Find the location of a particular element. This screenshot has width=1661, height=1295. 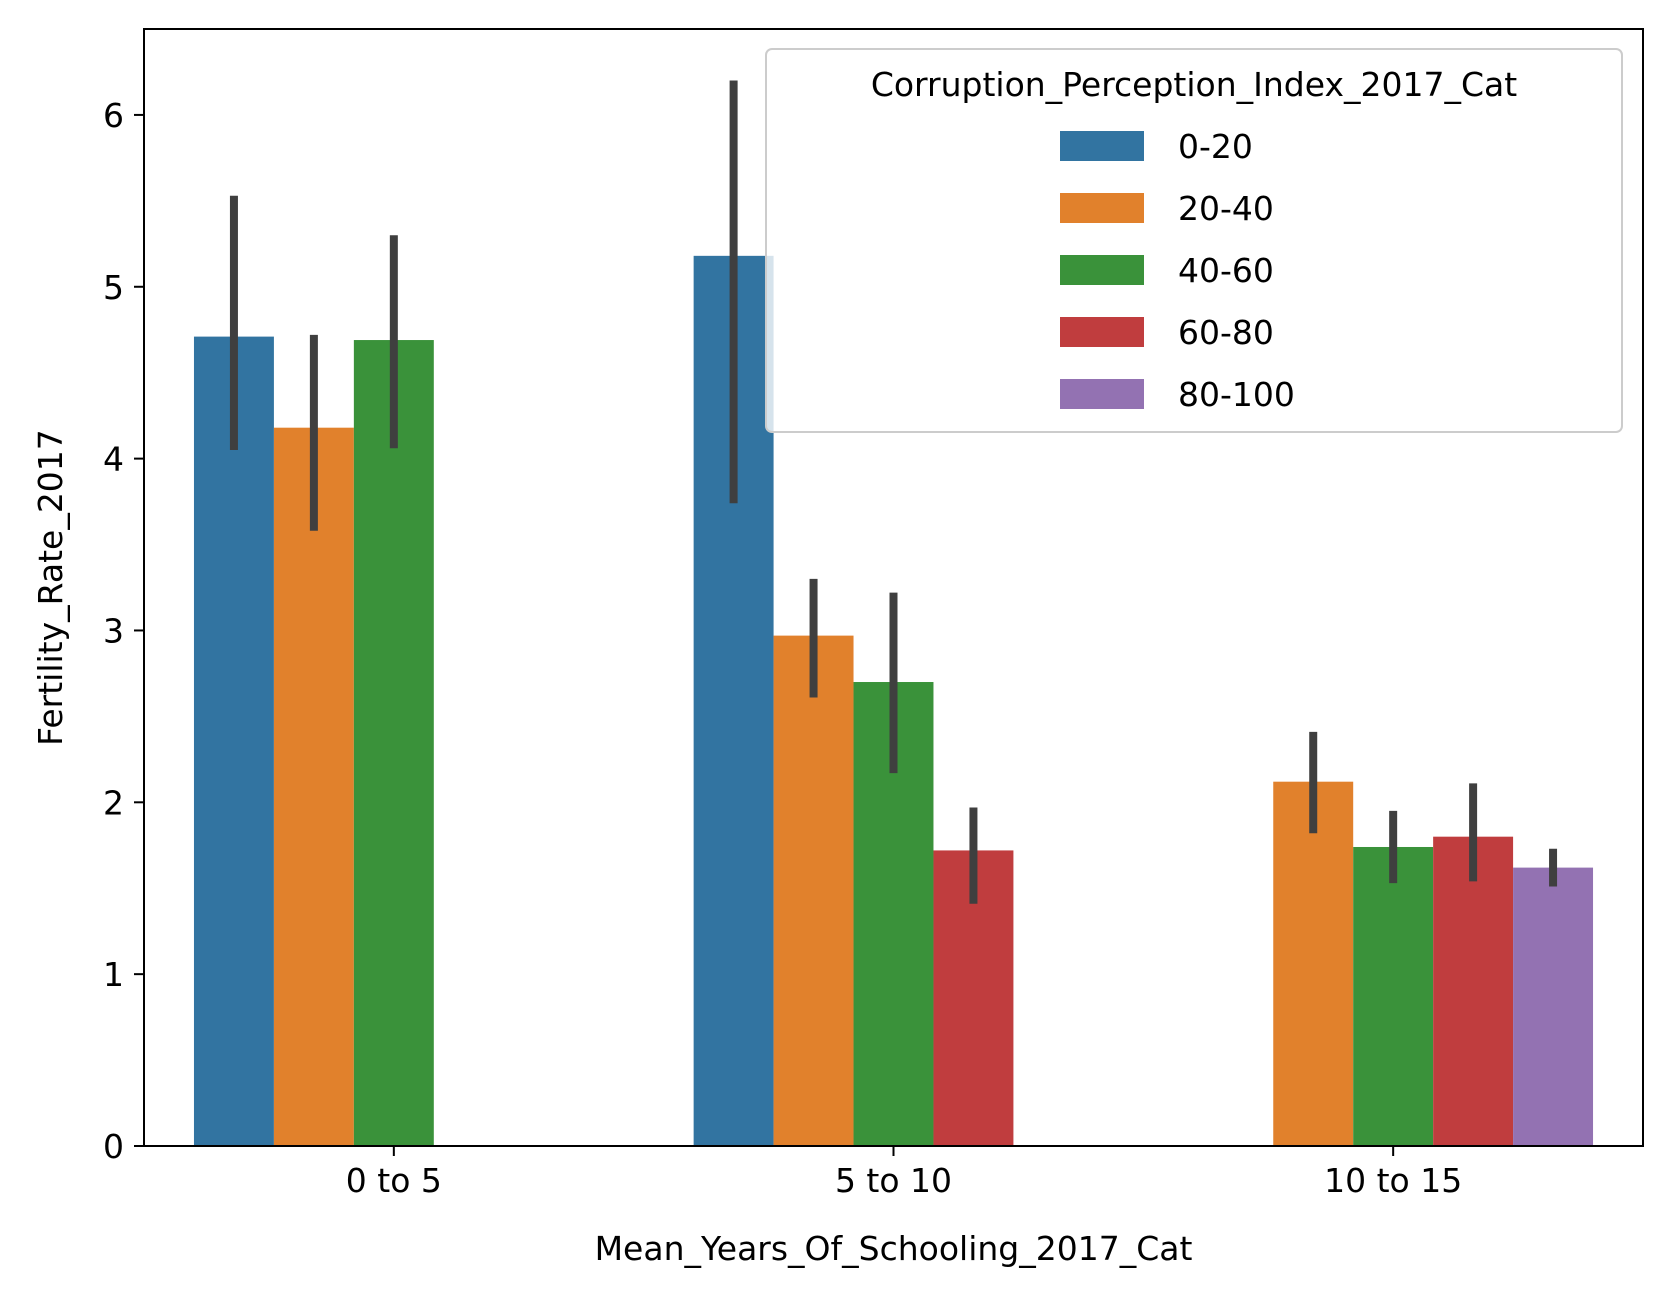

x-tick-label: 5 to 10 is located at coordinates (893, 1180).